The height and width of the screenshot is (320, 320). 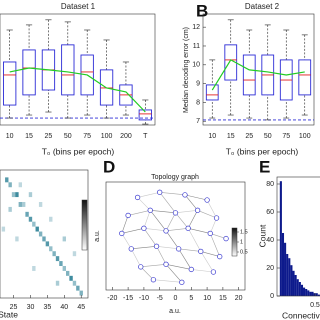 I want to click on panel-letter: E, so click(x=264, y=166).